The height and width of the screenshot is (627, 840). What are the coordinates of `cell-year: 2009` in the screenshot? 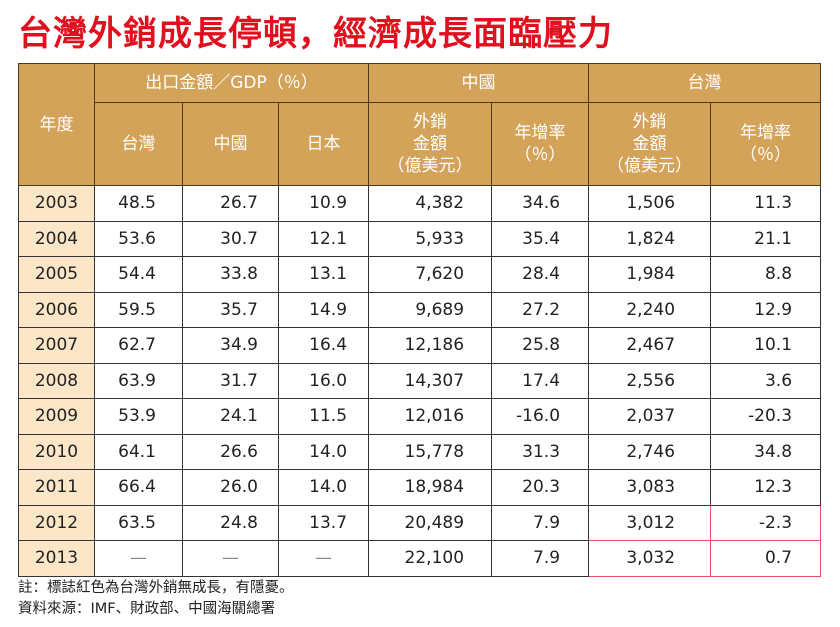 It's located at (56, 416).